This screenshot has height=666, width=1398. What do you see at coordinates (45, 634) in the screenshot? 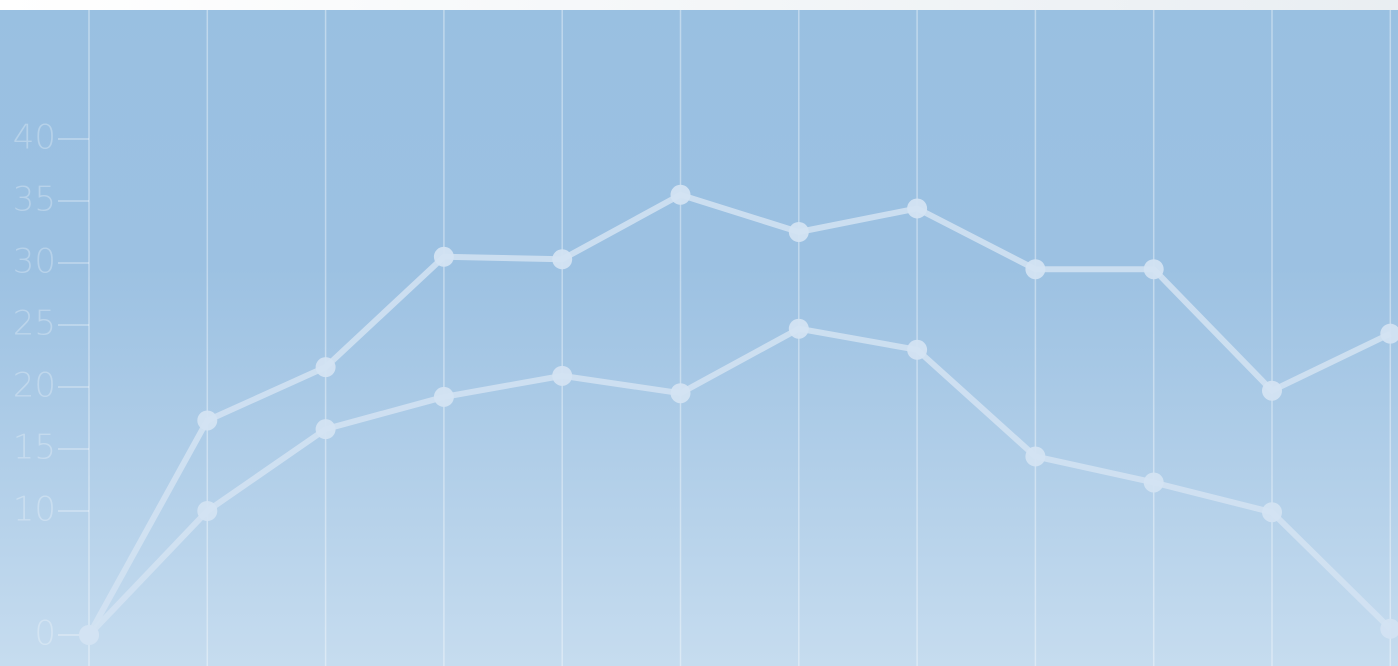
I see `y-tick-label: 0` at bounding box center [45, 634].